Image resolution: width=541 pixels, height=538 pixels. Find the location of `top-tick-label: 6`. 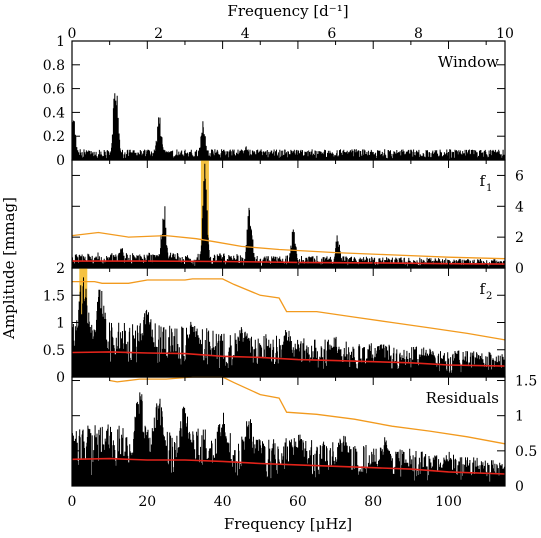

top-tick-label: 6 is located at coordinates (331, 34).